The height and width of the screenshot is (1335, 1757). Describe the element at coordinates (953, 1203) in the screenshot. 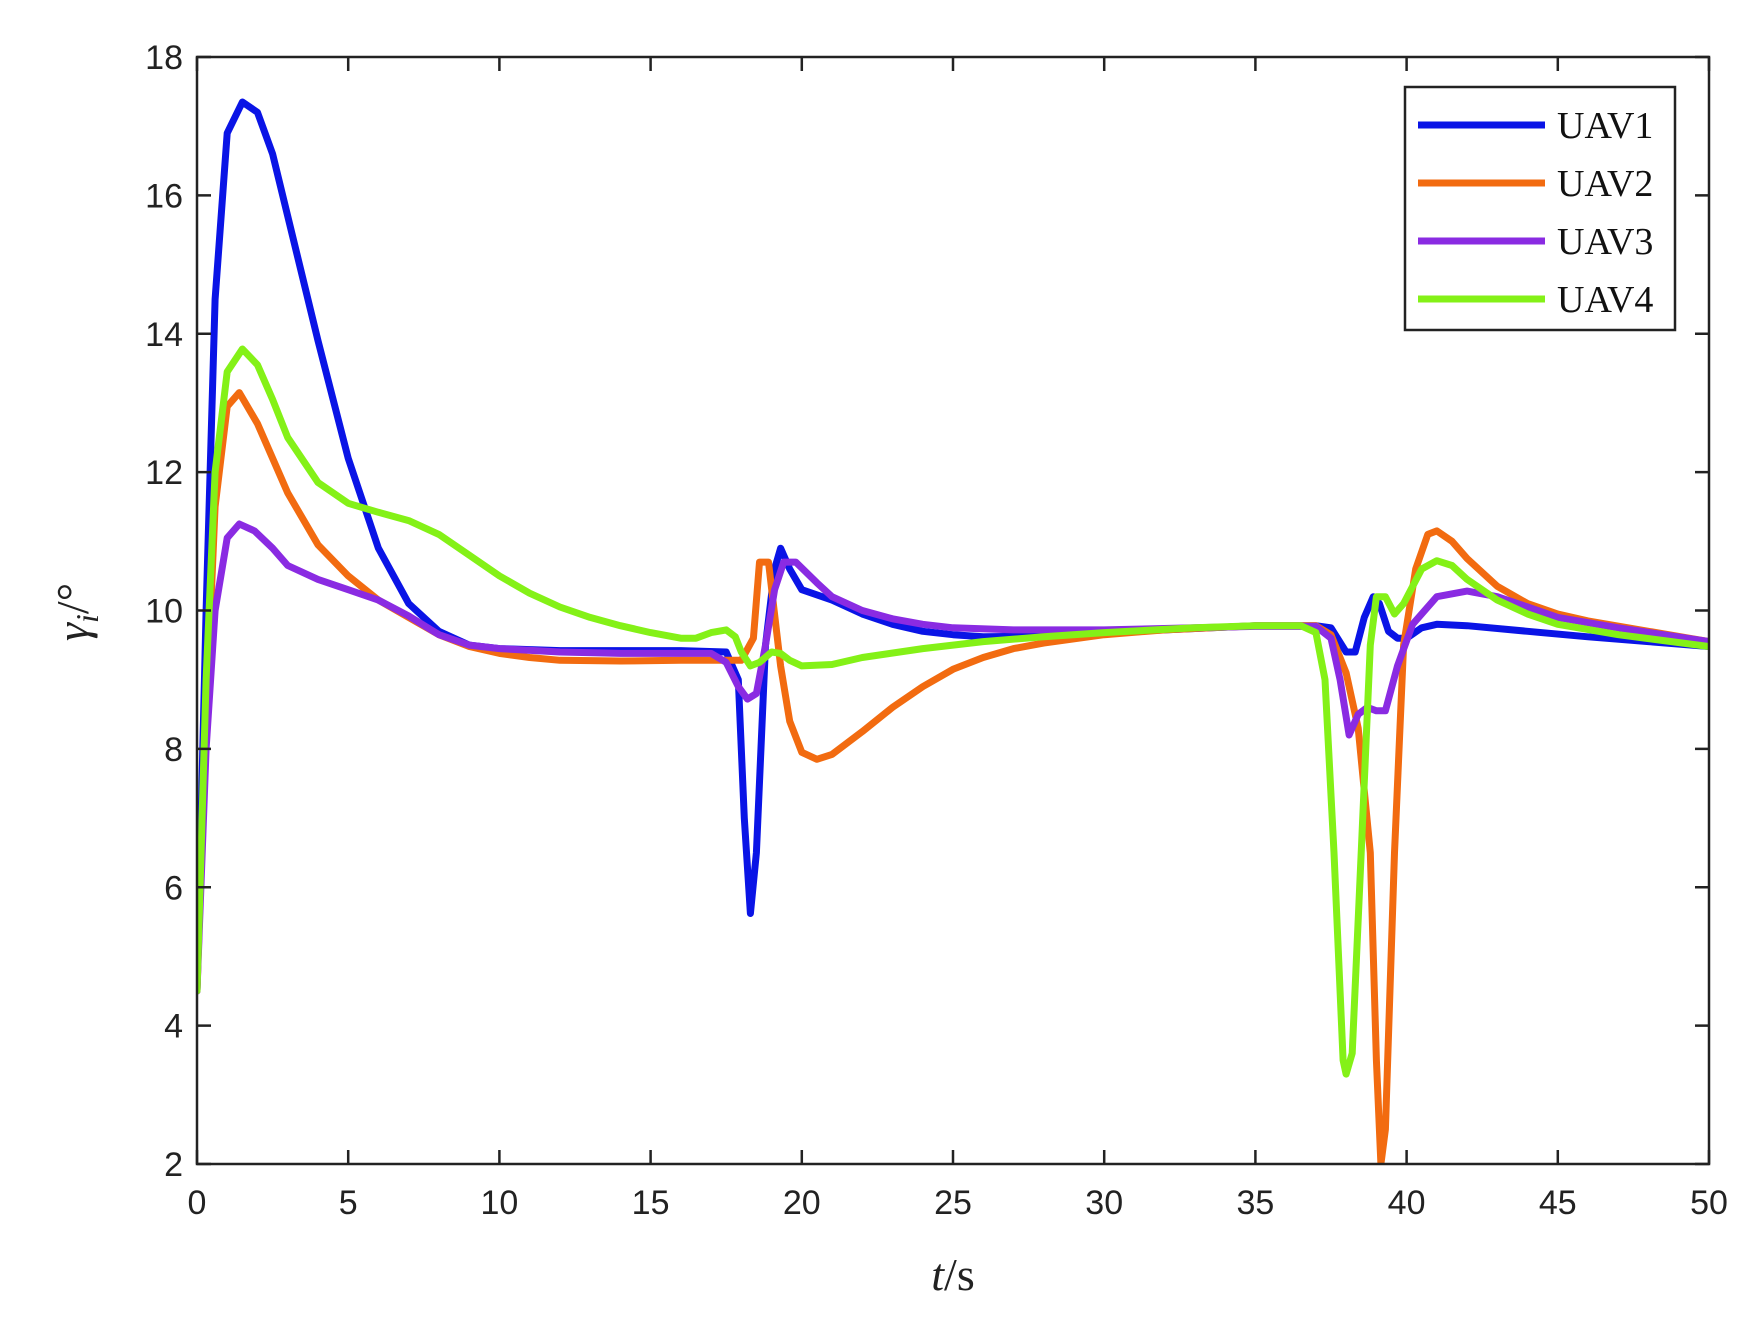

I see `x-tick-label: 25` at that location.